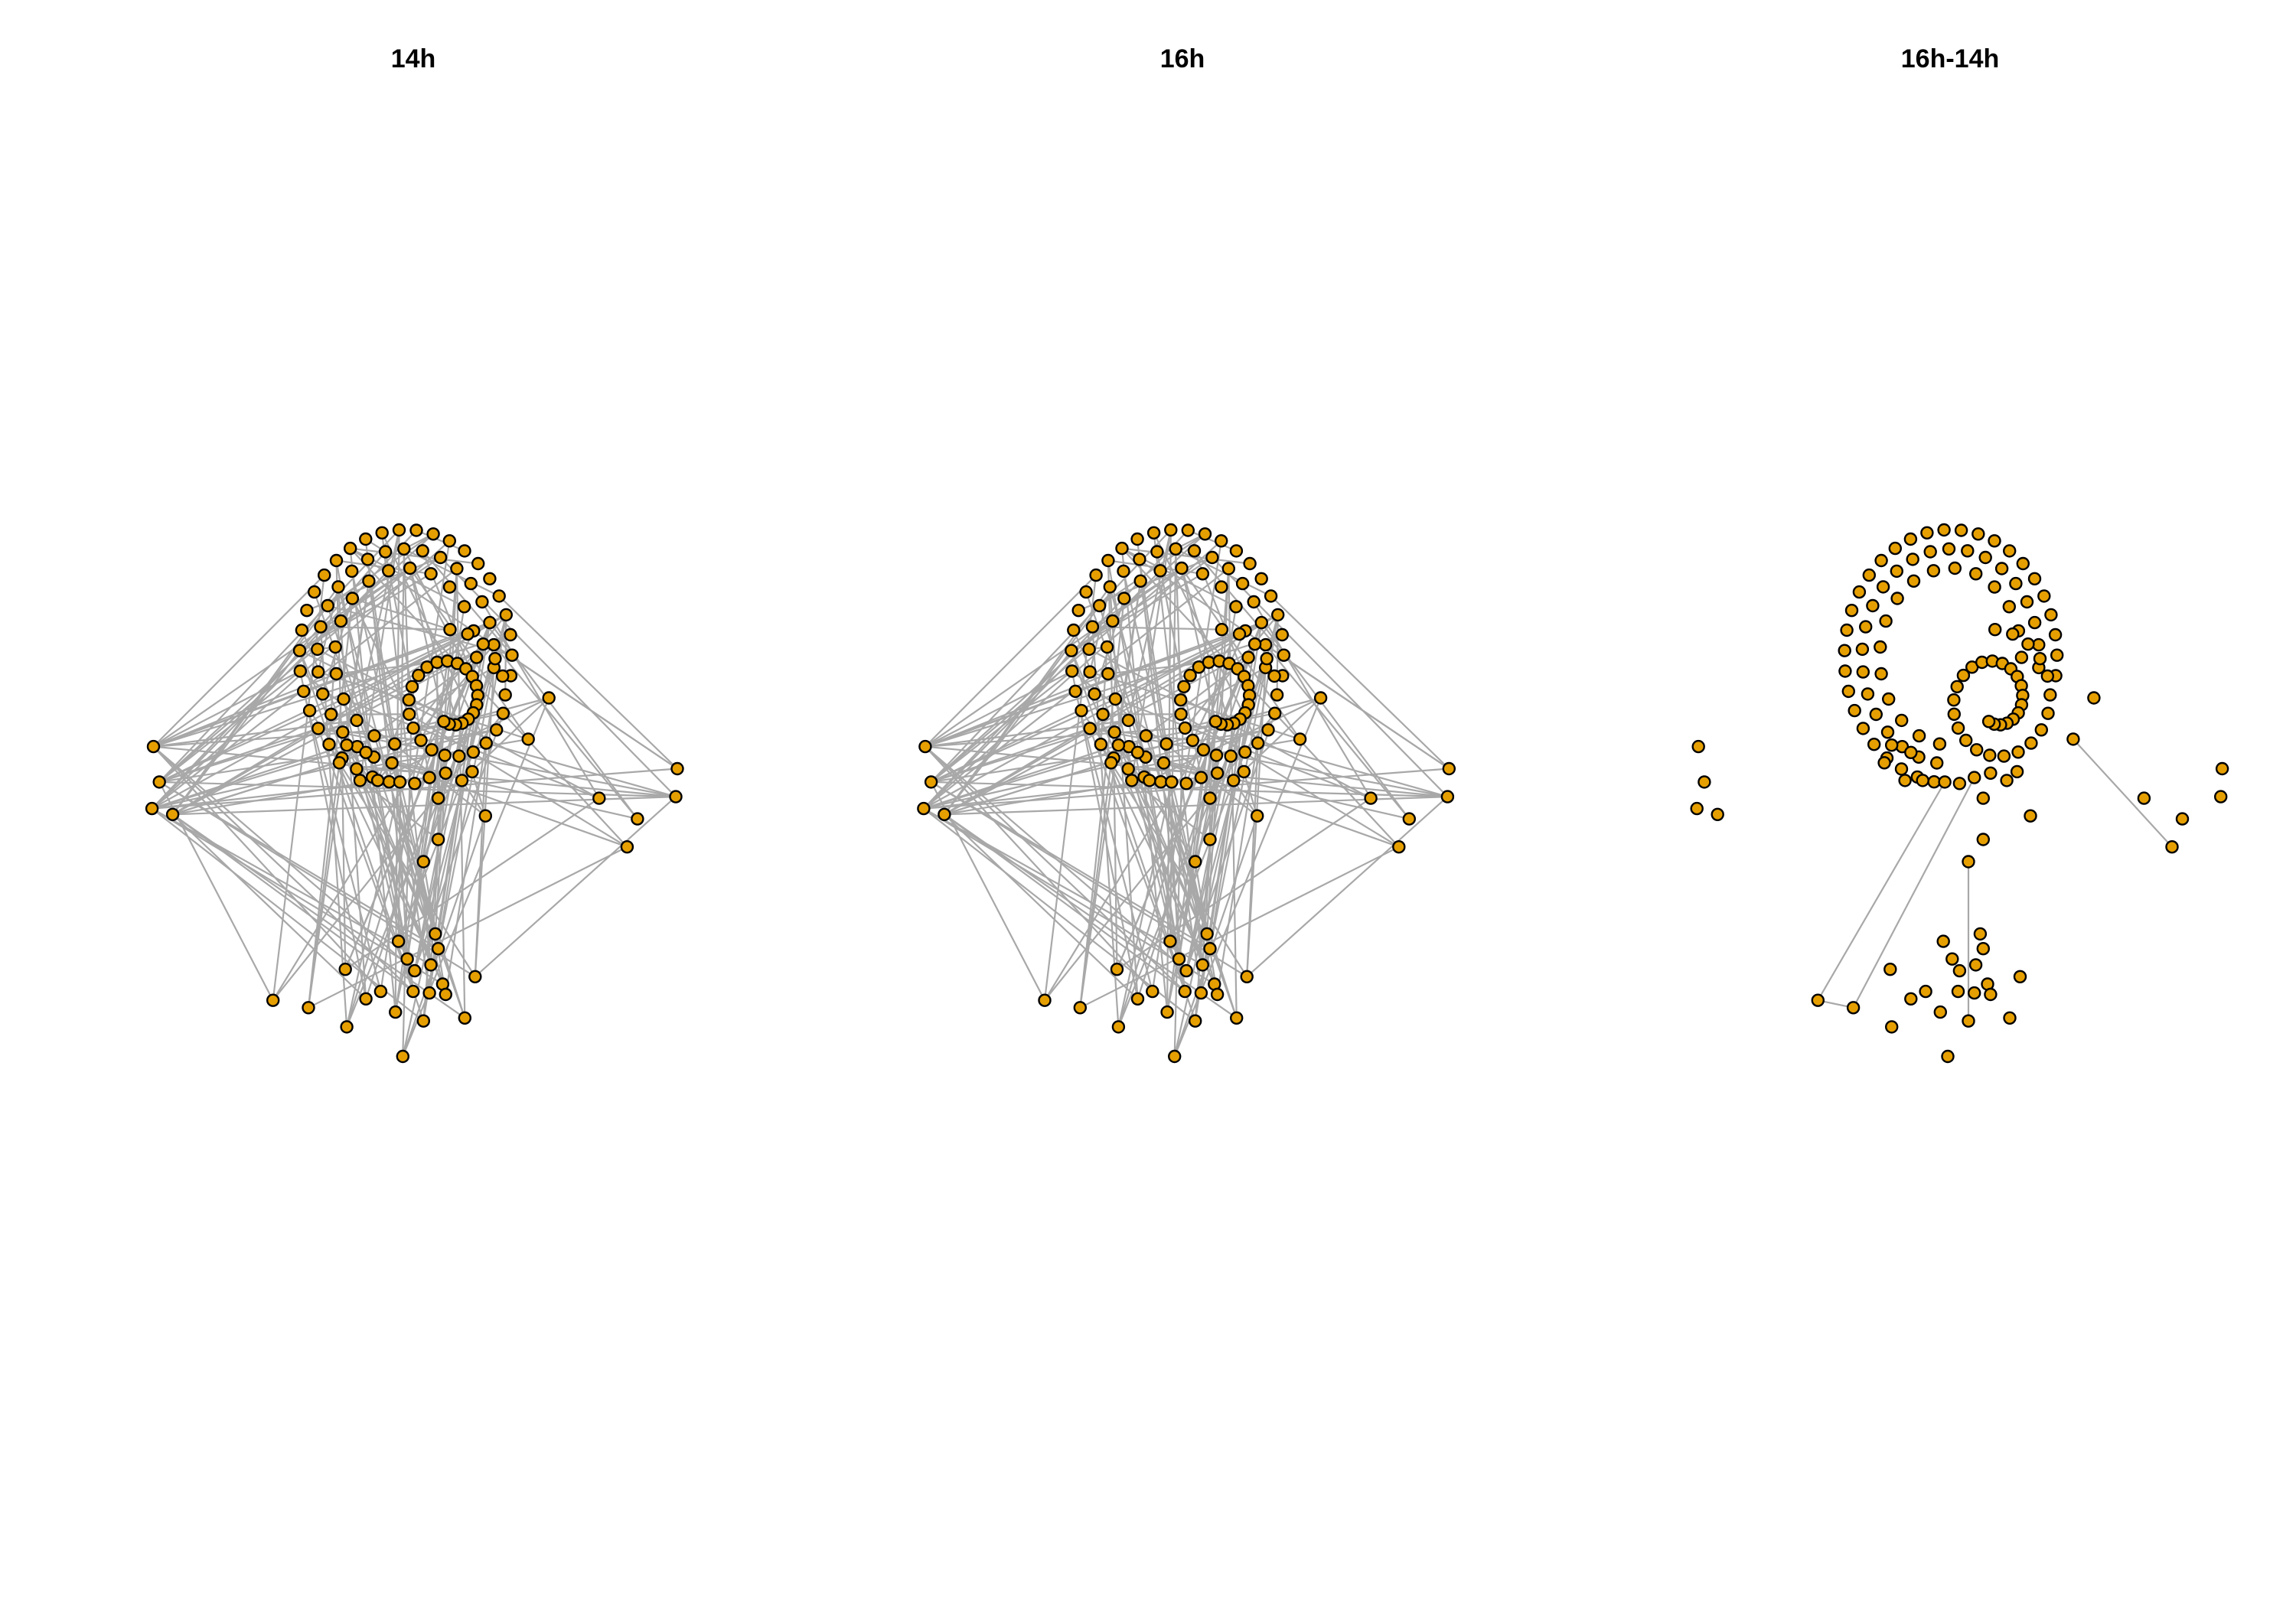  What do you see at coordinates (414, 793) in the screenshot?
I see `network-panel-14h` at bounding box center [414, 793].